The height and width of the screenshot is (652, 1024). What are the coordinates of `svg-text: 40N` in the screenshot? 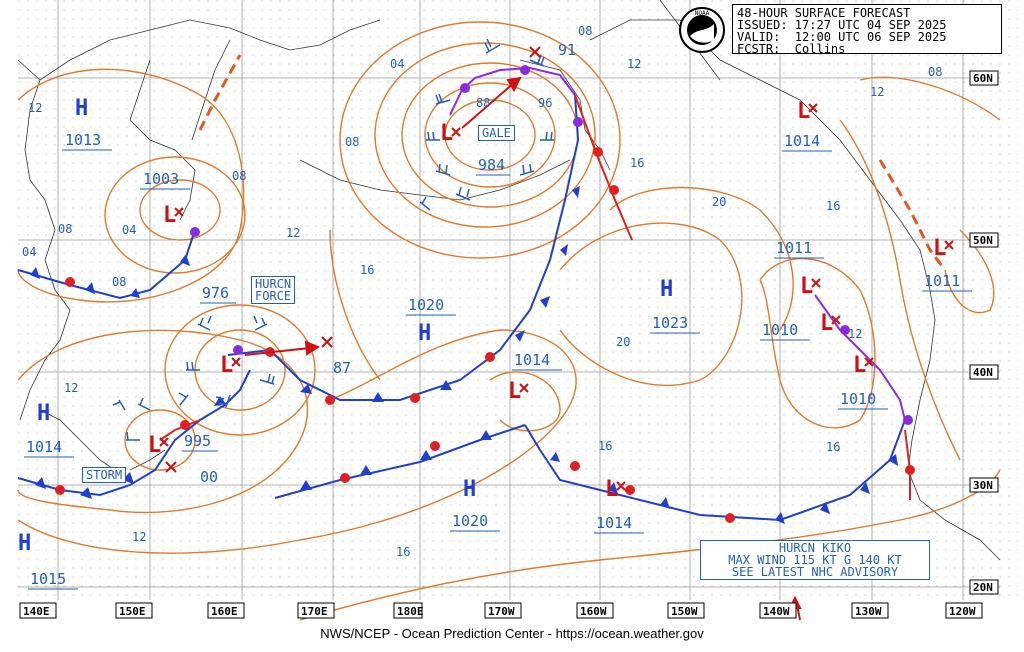 It's located at (983, 372).